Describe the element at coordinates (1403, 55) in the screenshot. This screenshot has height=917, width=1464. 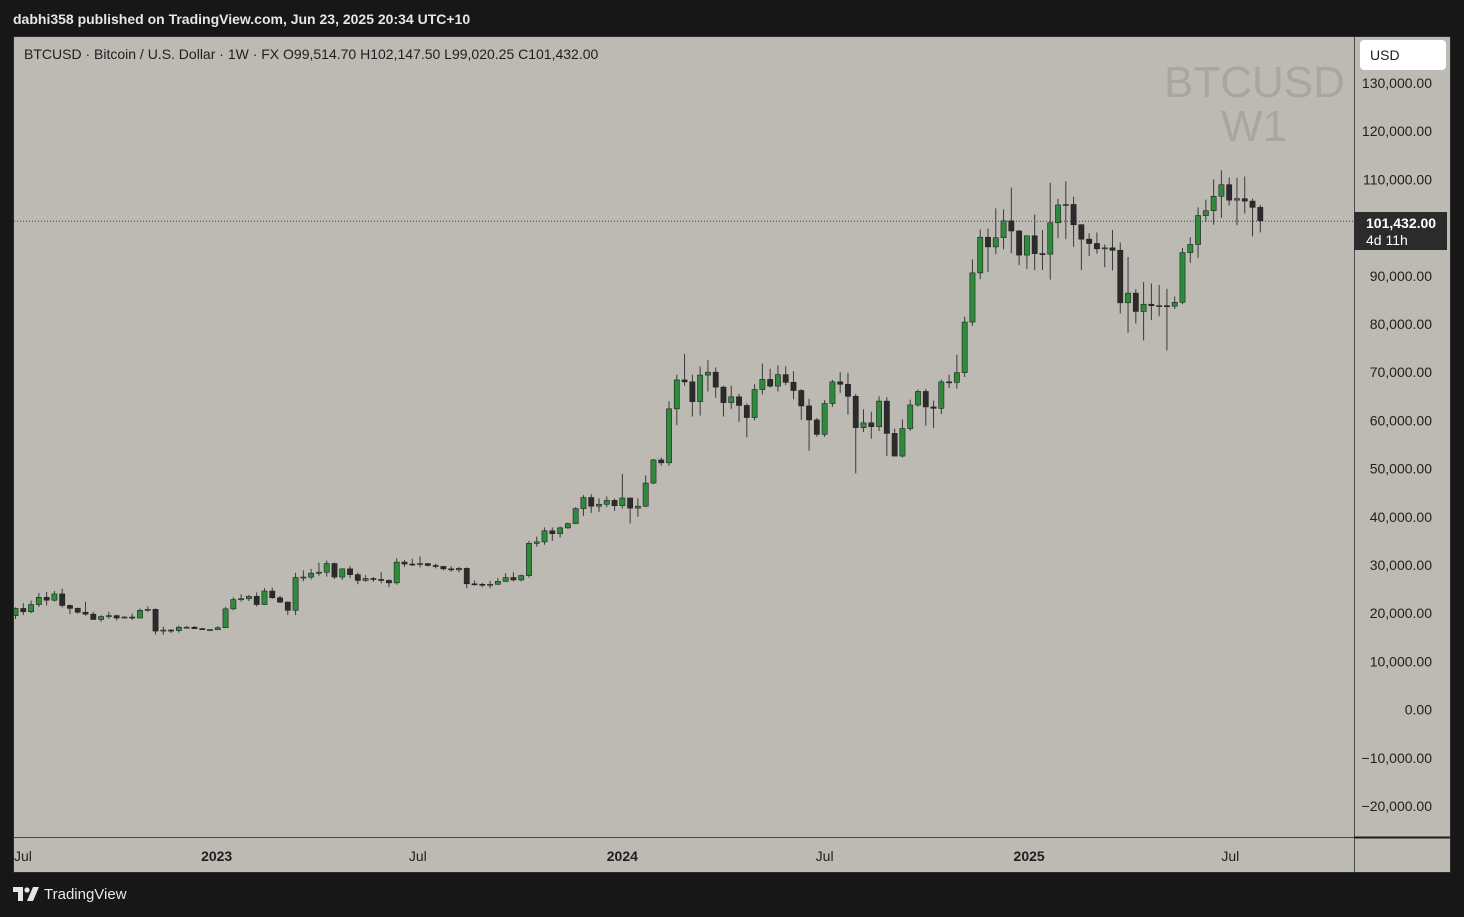
I see `currency-button: USD` at that location.